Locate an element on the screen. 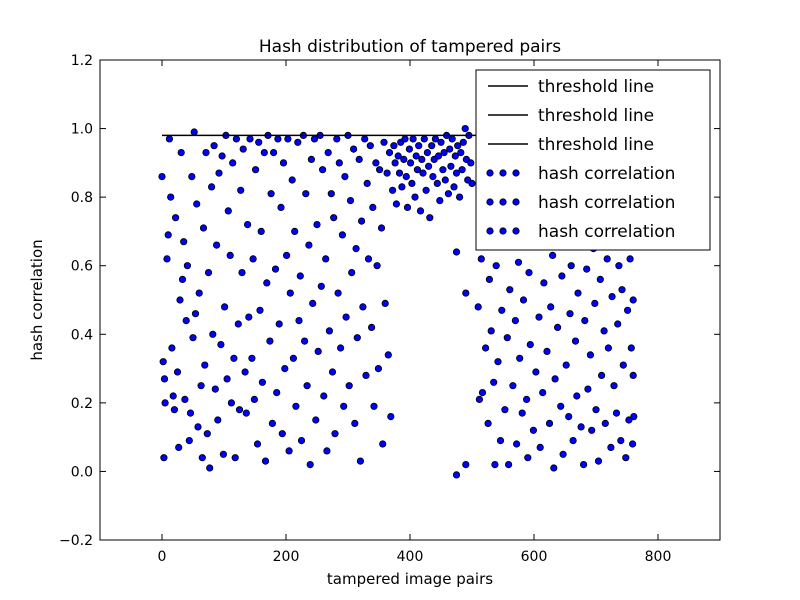 The height and width of the screenshot is (600, 800). chart-title: Hash distribution of tampered pairs is located at coordinates (410, 47).